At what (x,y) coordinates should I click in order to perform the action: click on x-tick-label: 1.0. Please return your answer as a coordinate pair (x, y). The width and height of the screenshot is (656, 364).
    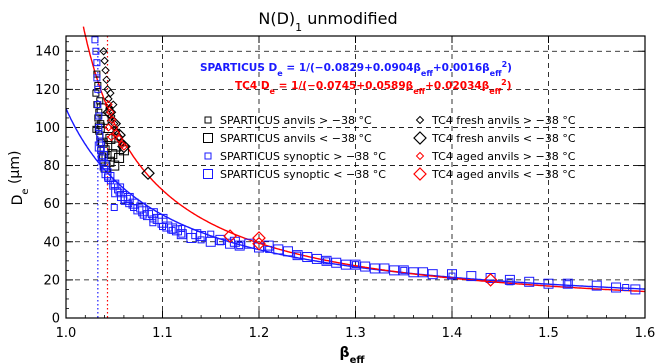
    Looking at the image, I should click on (66, 333).